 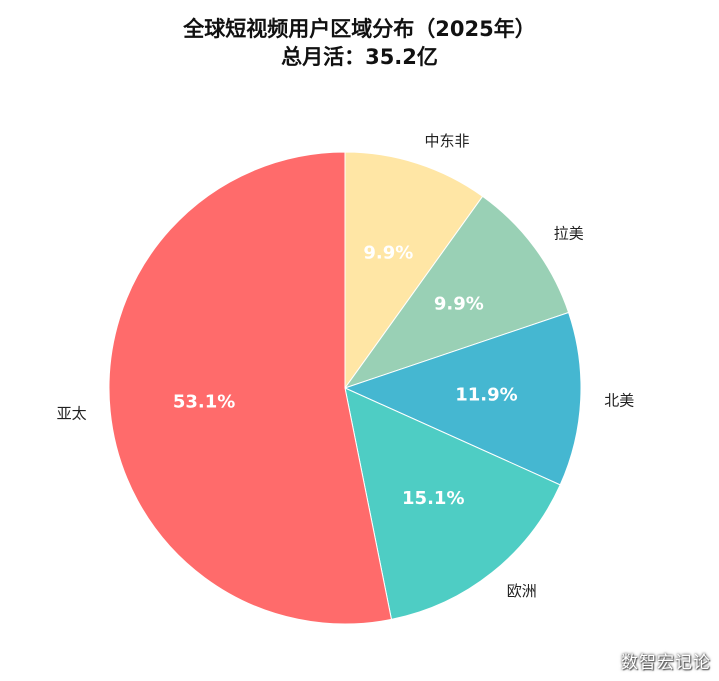 I want to click on chart-subtitle: 总月活：35.2亿, so click(x=359, y=57).